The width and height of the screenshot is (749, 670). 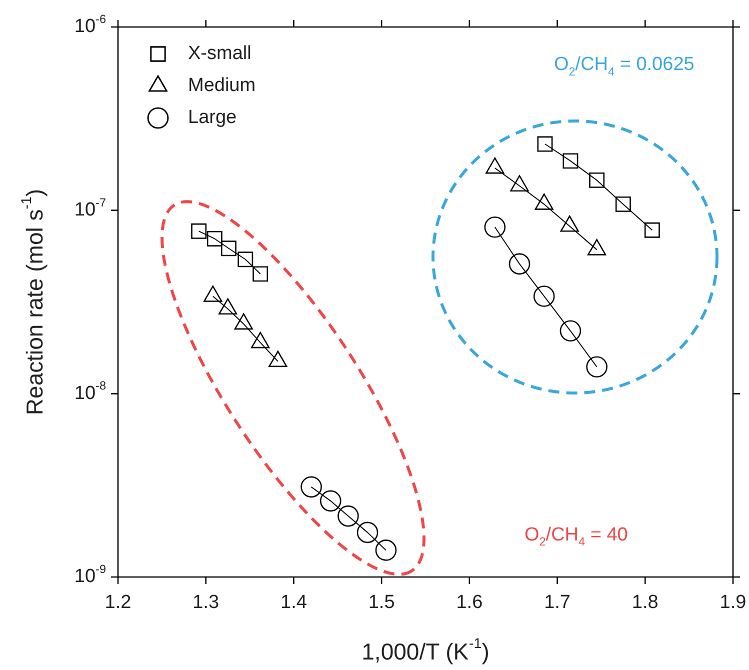 I want to click on x-tick-label: 1.7, so click(x=557, y=603).